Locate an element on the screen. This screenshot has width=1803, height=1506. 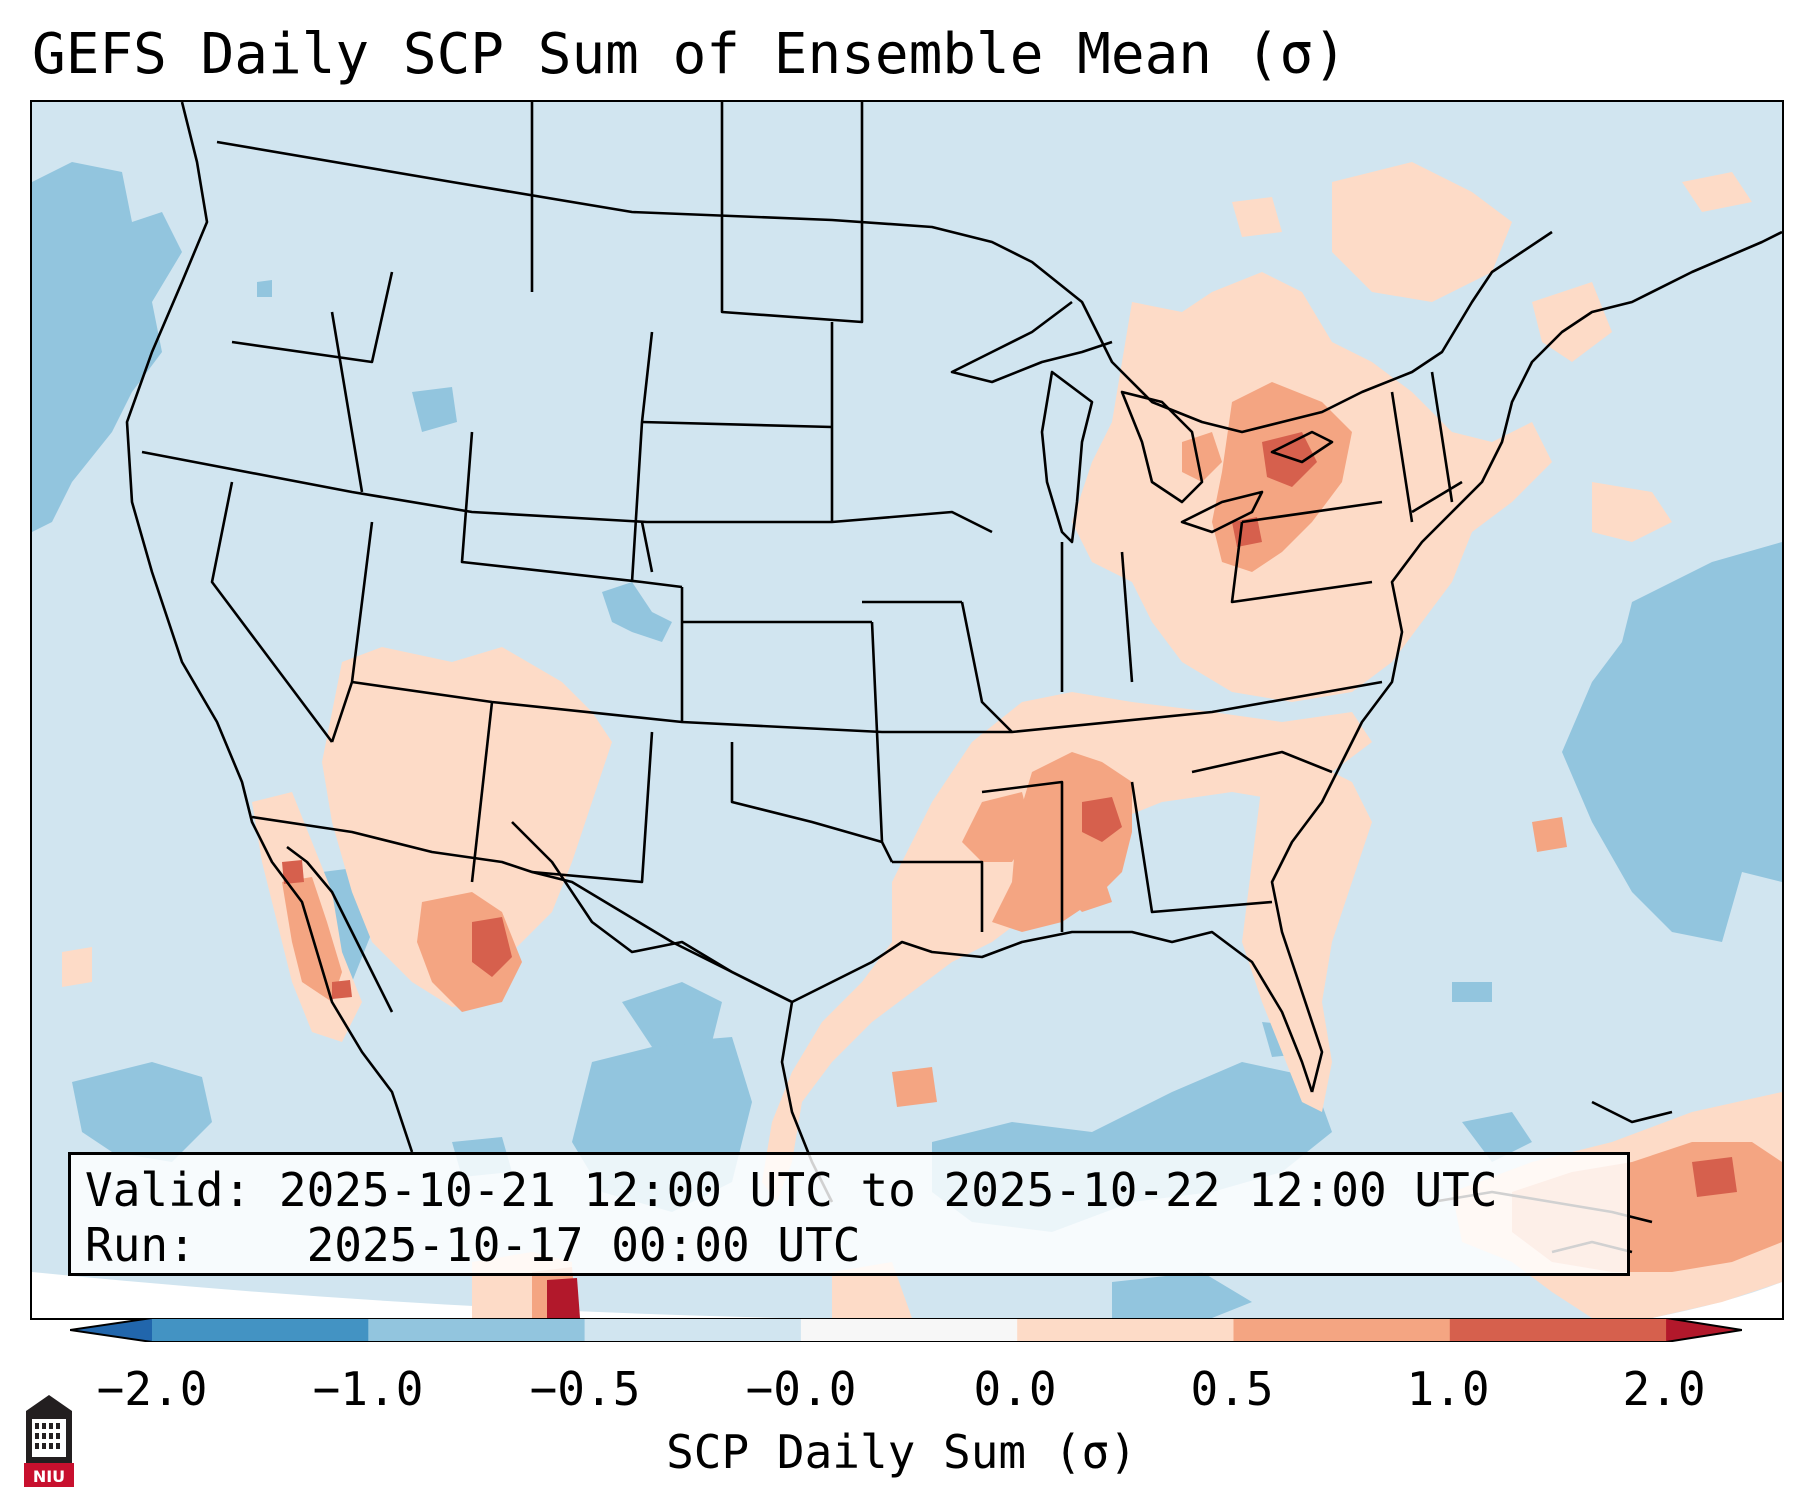
colorbar is located at coordinates (906, 1330).